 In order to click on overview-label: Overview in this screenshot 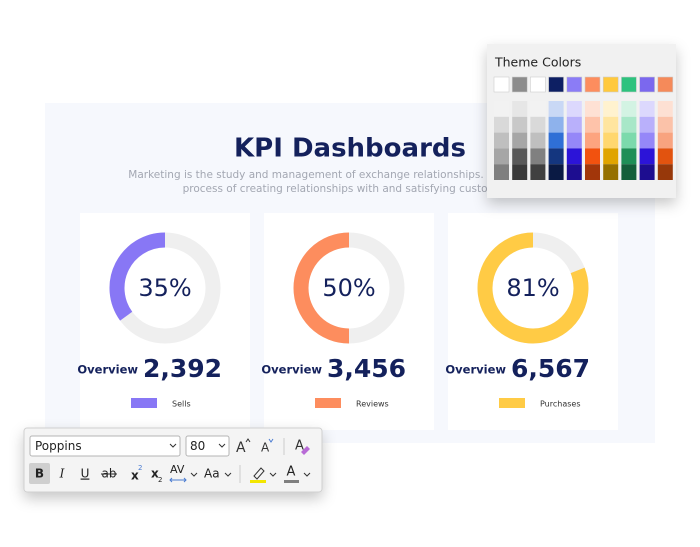, I will do `click(475, 370)`.